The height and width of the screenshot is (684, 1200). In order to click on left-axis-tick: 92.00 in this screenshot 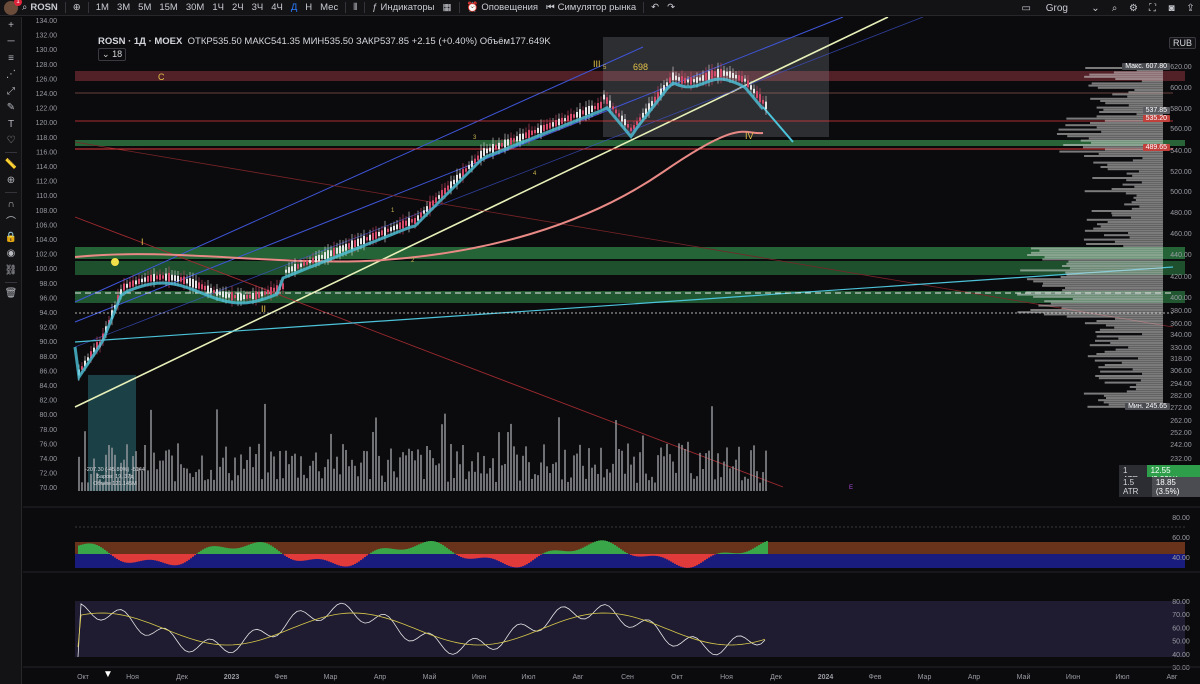, I will do `click(48, 328)`.